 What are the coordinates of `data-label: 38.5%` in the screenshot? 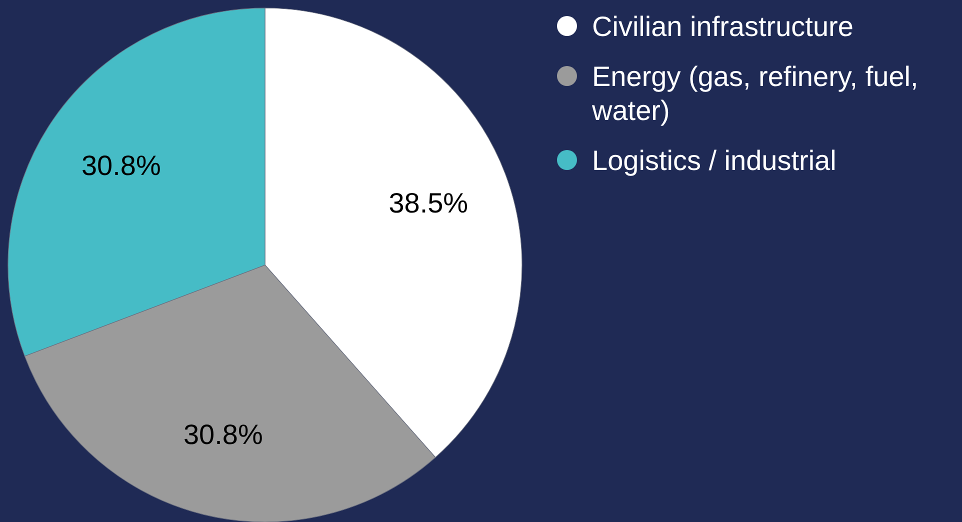 It's located at (428, 203).